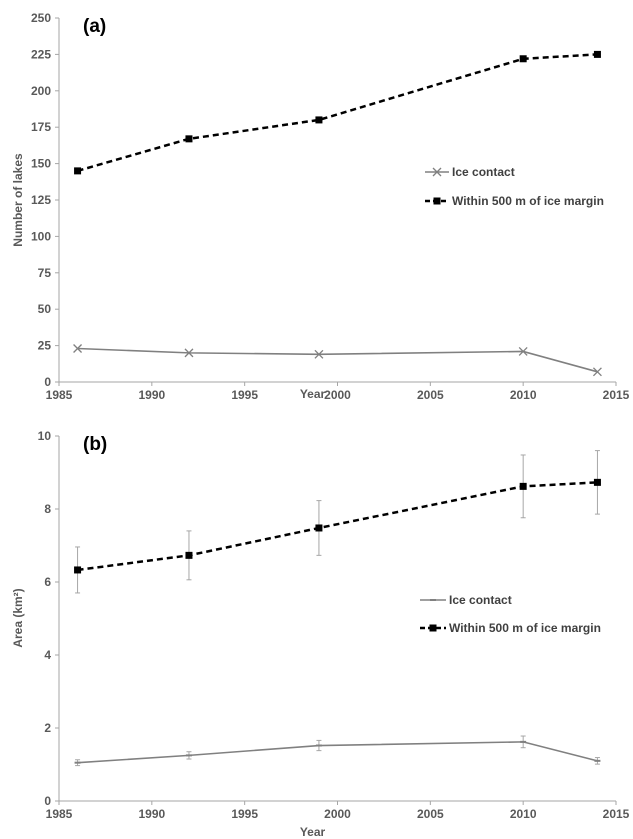 The width and height of the screenshot is (633, 839). Describe the element at coordinates (47, 801) in the screenshot. I see `panel-b-y-tick-label: 0` at that location.